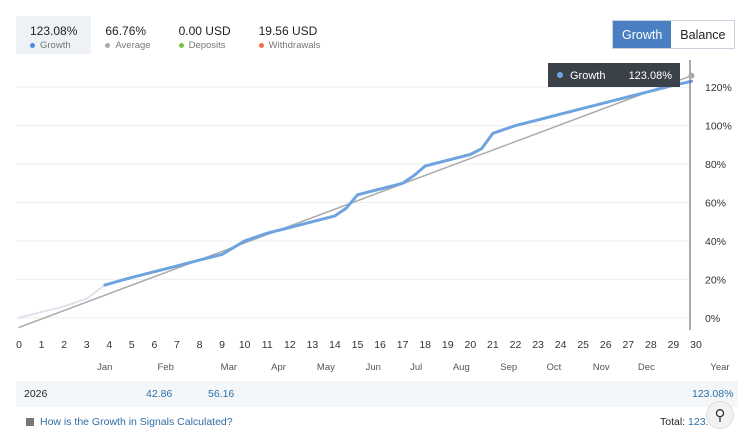  I want to click on stat-withdrawals-value: 19.56 USD, so click(288, 31).